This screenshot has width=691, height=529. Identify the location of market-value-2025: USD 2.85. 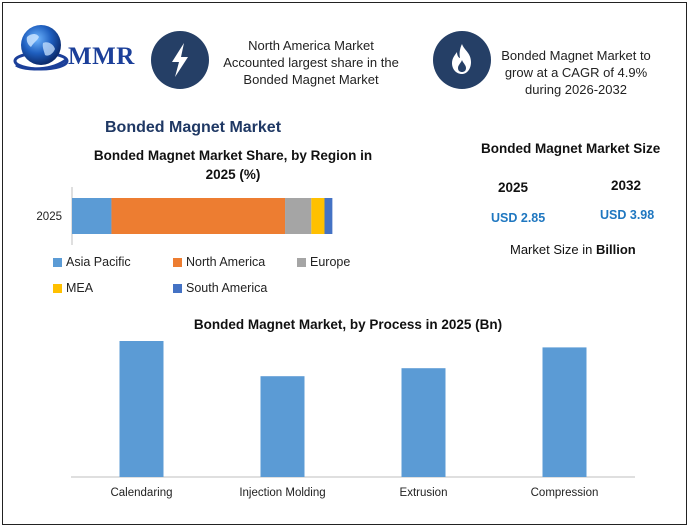
(518, 218).